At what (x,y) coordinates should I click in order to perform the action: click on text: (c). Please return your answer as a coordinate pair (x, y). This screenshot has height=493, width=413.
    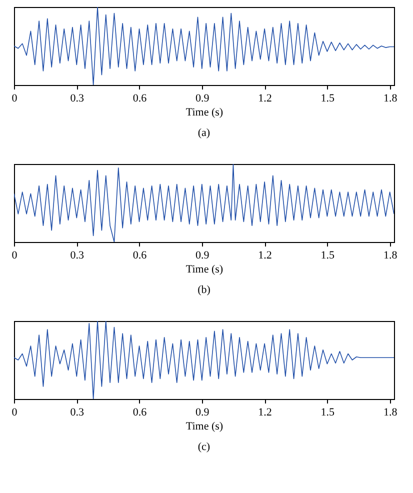
    Looking at the image, I should click on (204, 447).